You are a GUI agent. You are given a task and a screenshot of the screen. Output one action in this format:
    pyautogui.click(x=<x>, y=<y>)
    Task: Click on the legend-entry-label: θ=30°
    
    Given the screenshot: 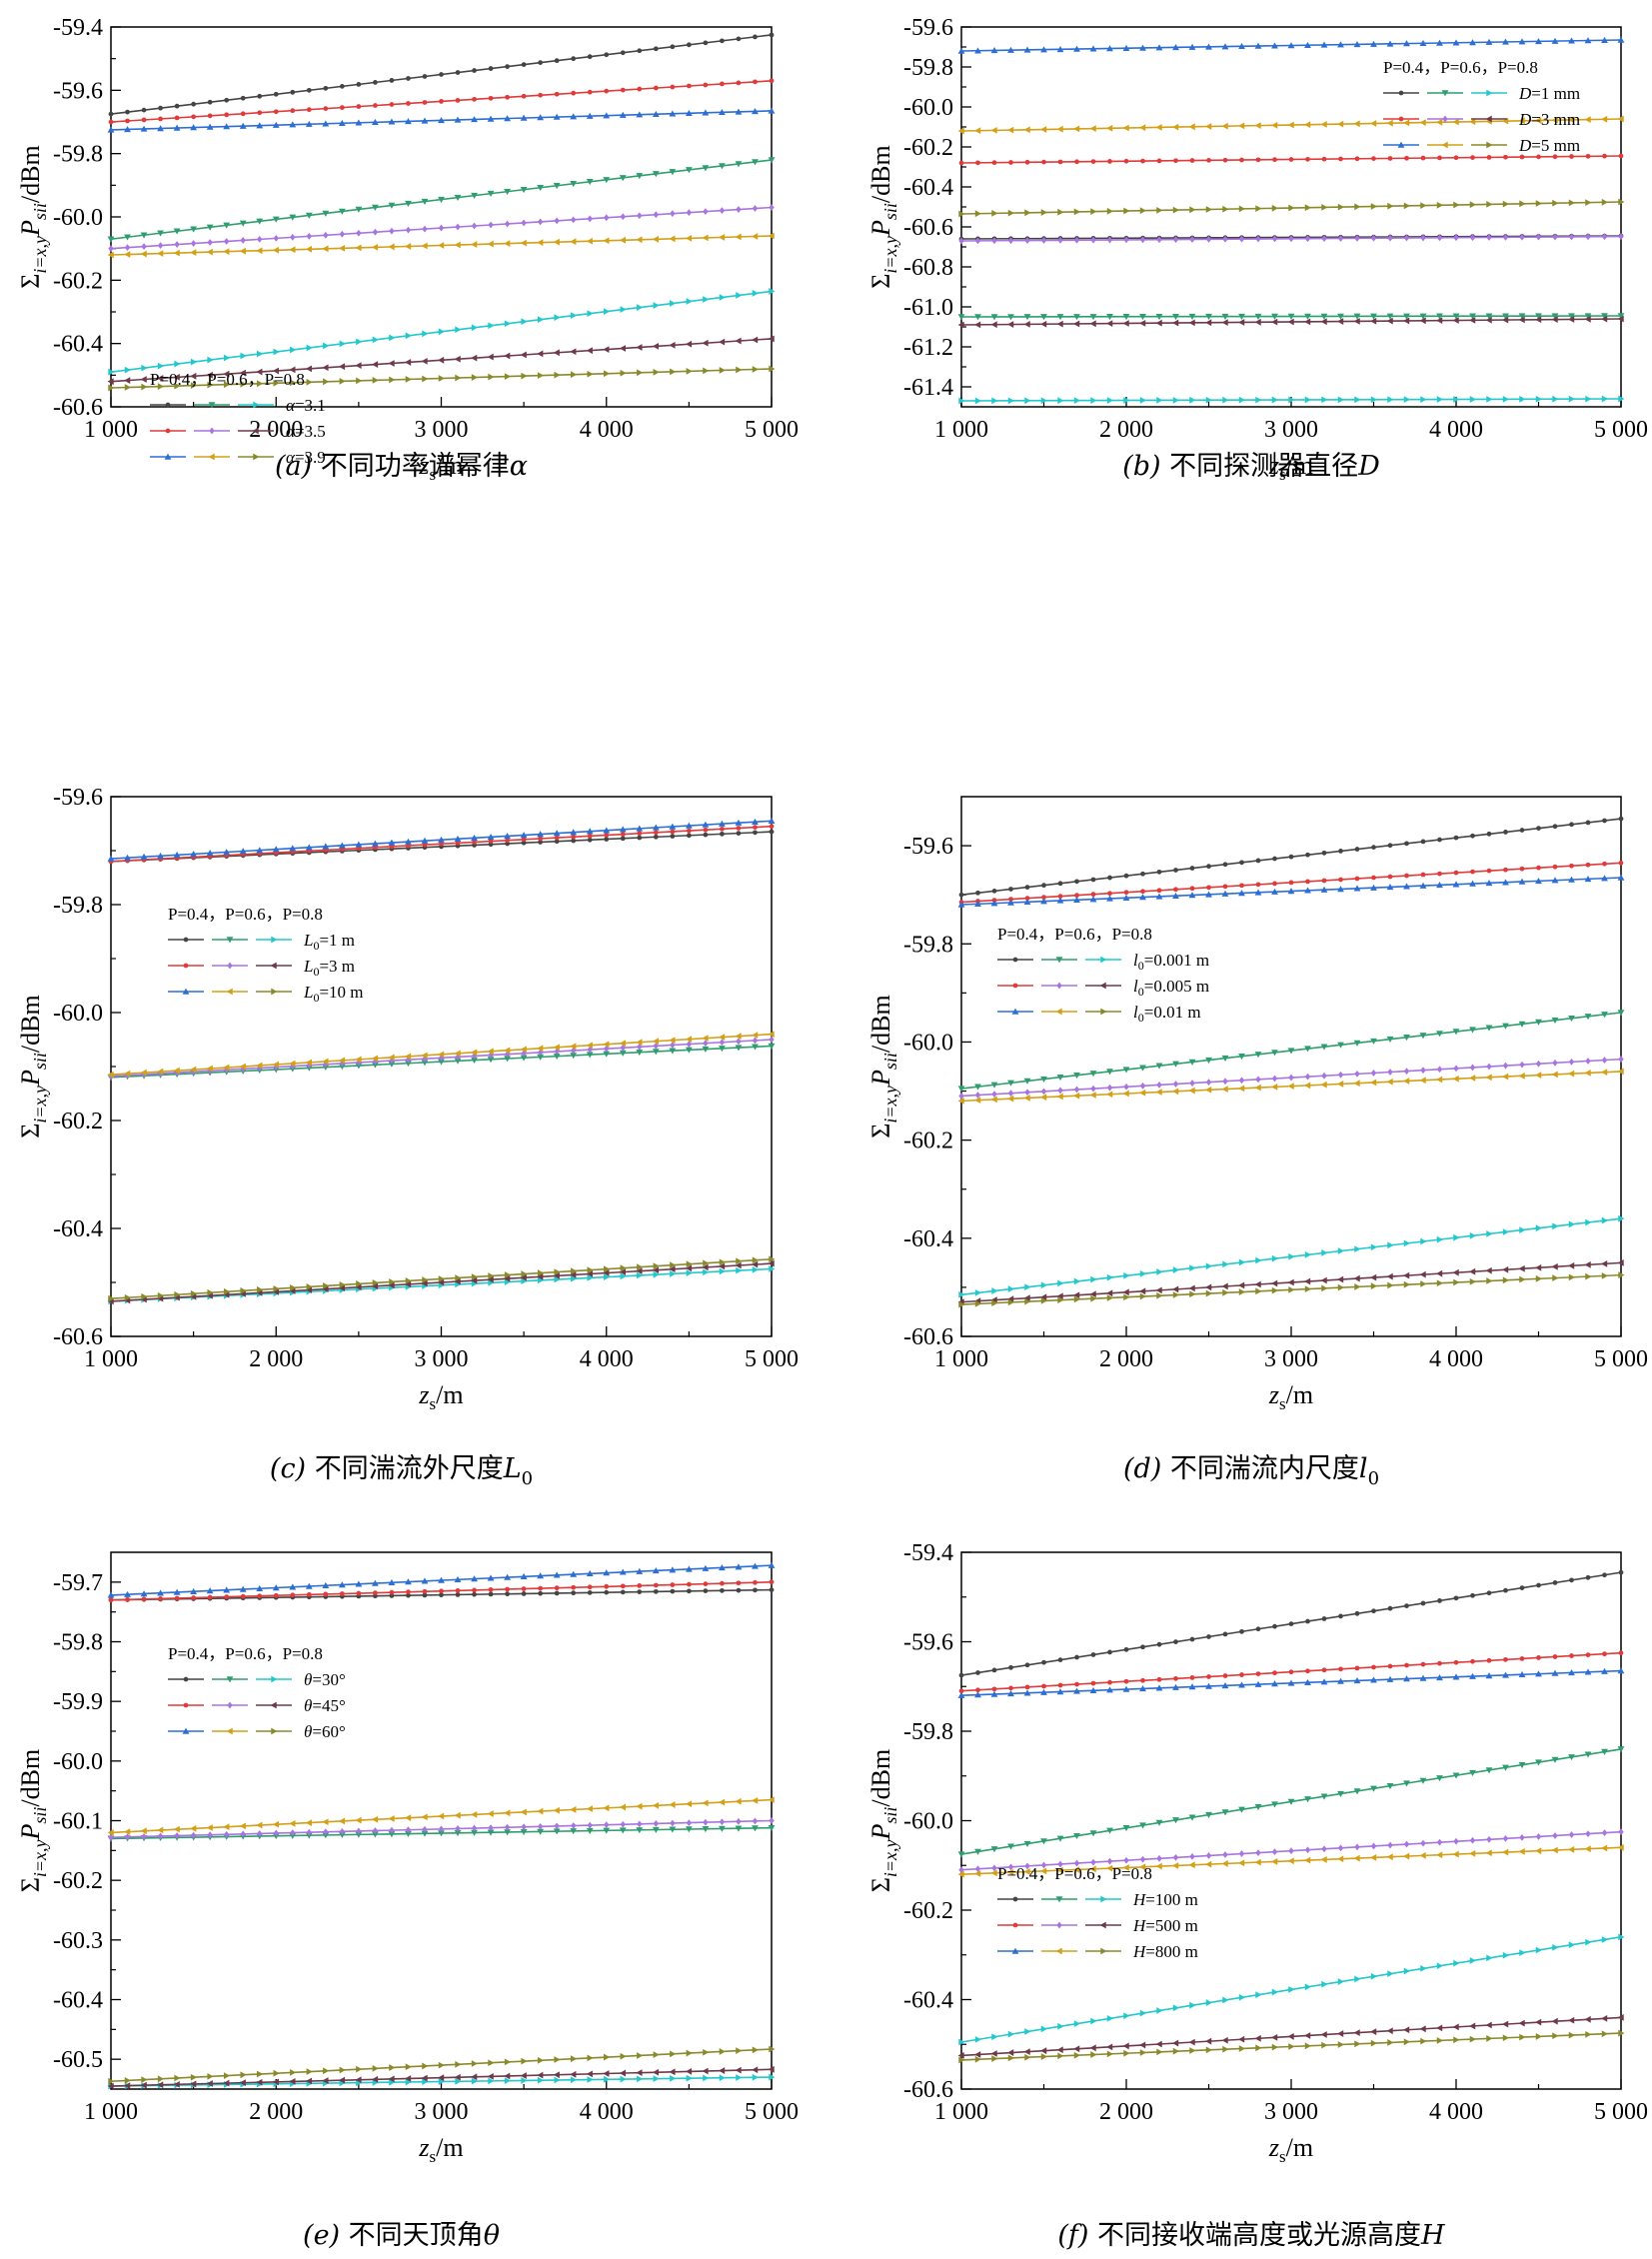 What is the action you would take?
    pyautogui.click(x=325, y=1680)
    